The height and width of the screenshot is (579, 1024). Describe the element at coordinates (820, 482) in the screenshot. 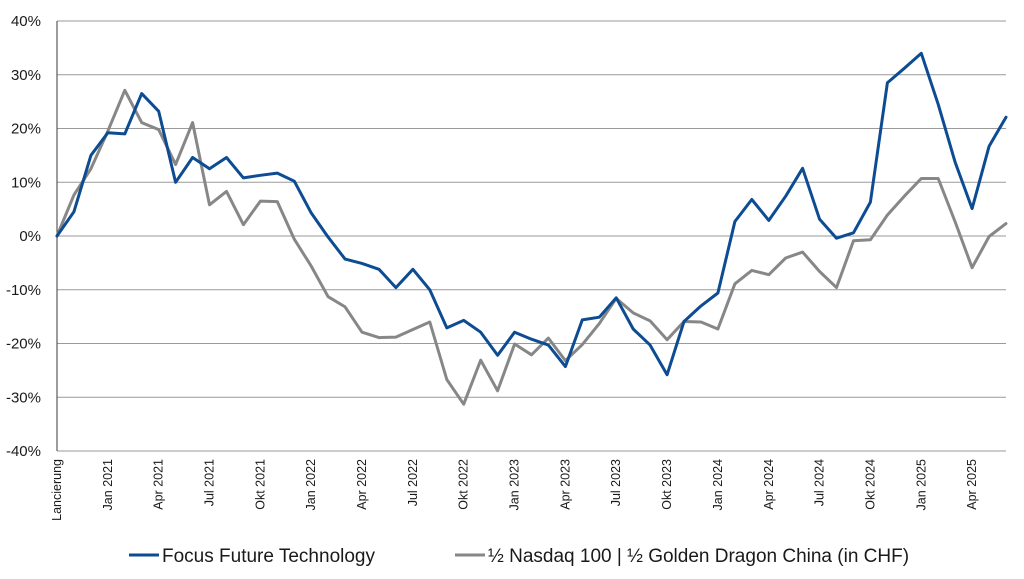

I see `x-tick-label: Jul 2024` at that location.